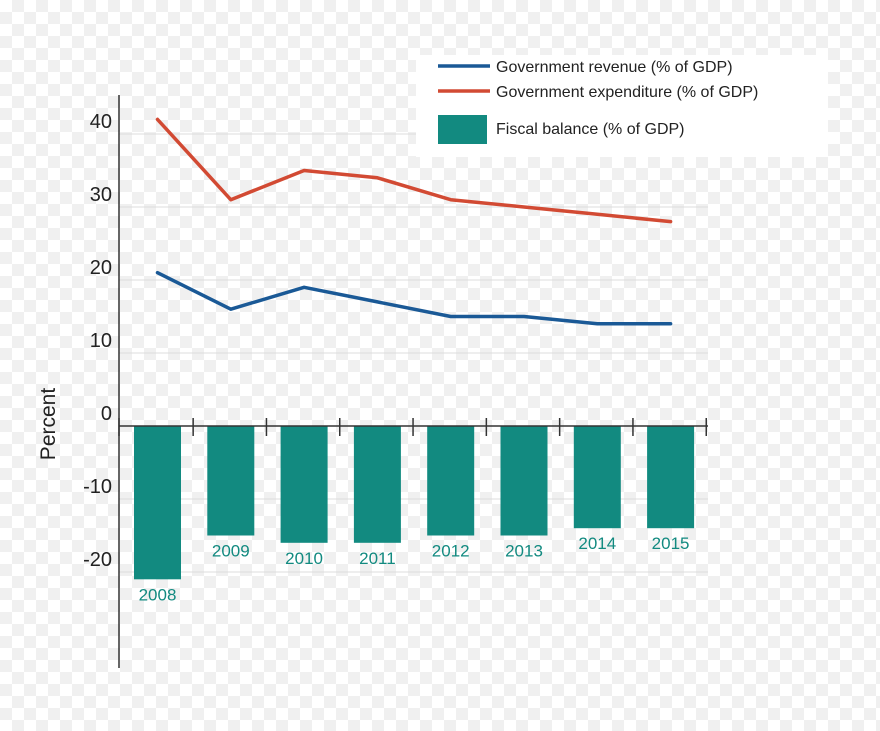 This screenshot has height=731, width=880. Describe the element at coordinates (377, 558) in the screenshot. I see `year-label-2011: 2011` at that location.